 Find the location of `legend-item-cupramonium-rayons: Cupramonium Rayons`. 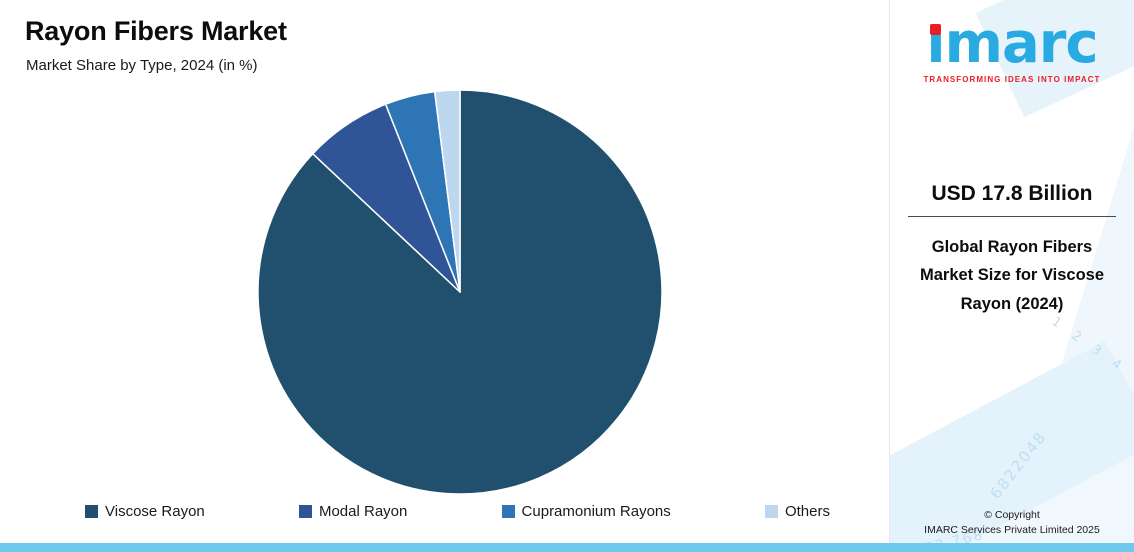

legend-item-cupramonium-rayons: Cupramonium Rayons is located at coordinates (586, 511).